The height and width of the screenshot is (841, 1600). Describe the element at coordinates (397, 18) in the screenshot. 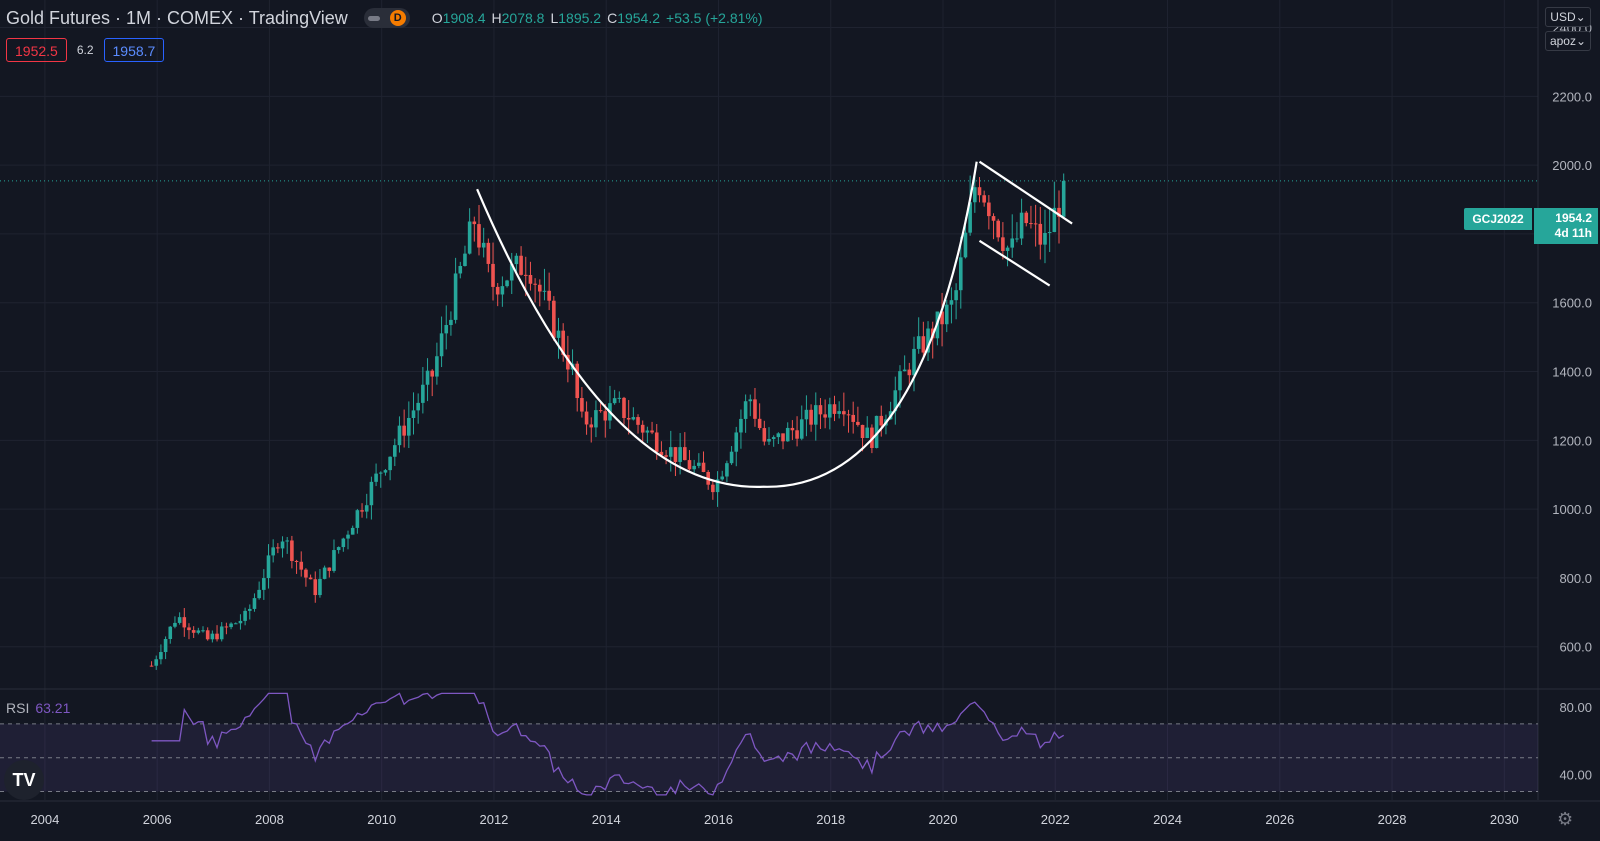

I see `delayed-data-icon: D` at that location.